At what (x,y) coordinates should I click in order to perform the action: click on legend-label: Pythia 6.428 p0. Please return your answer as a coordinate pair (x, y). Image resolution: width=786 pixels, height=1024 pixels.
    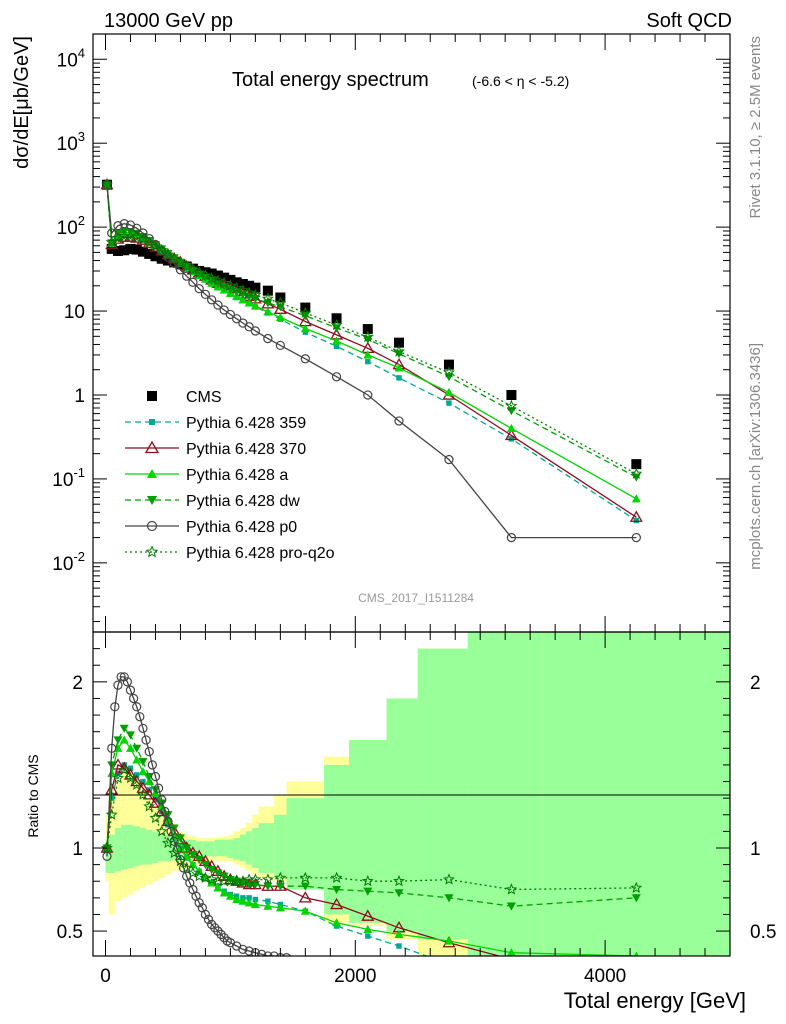
    Looking at the image, I should click on (241, 527).